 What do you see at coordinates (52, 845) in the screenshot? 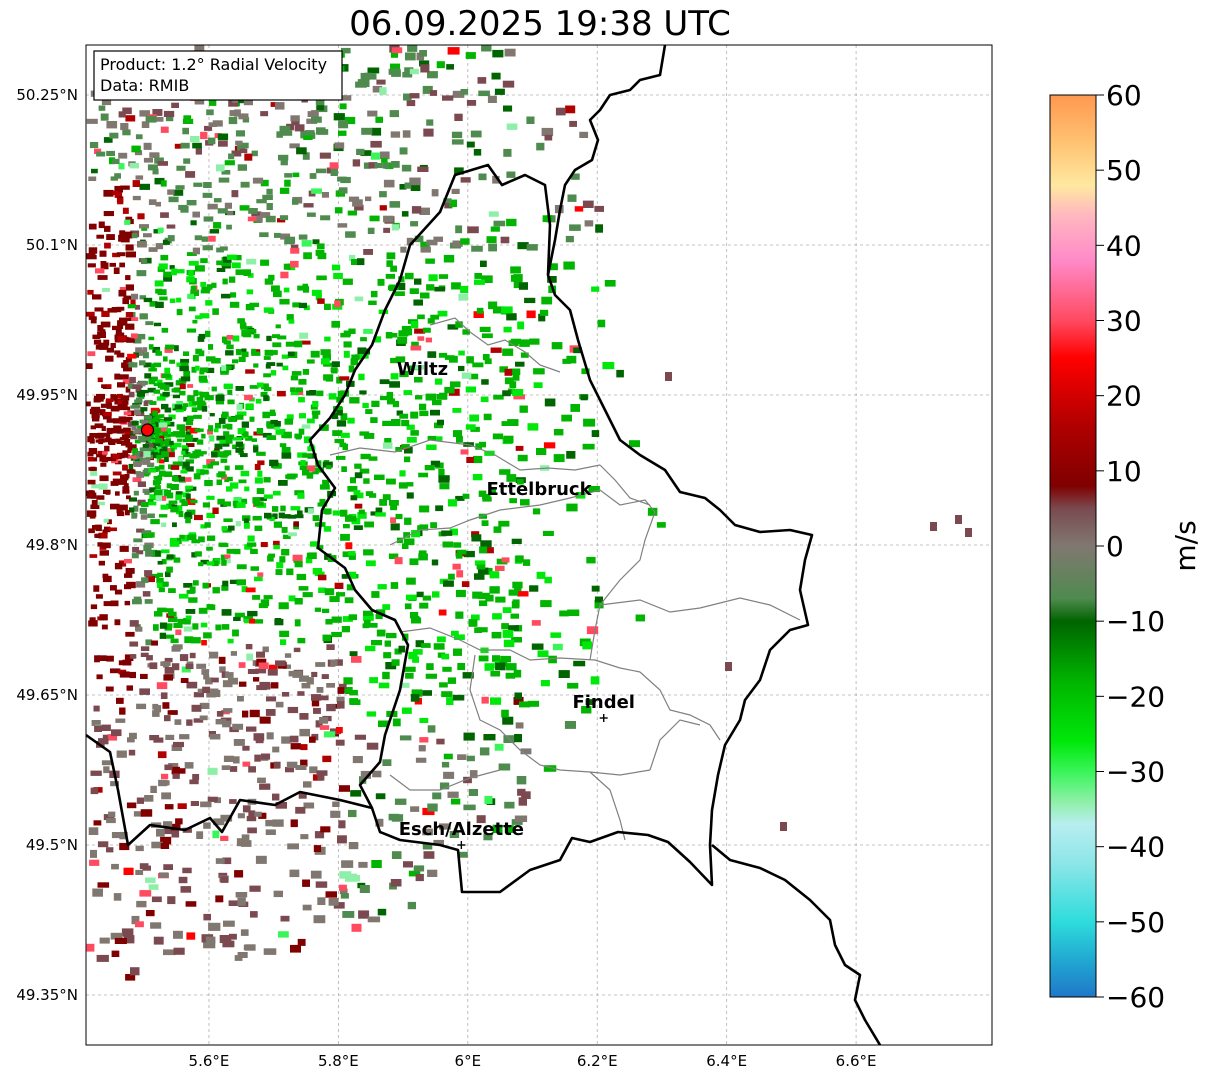
I see `lat-tick-label: 49.5°N` at bounding box center [52, 845].